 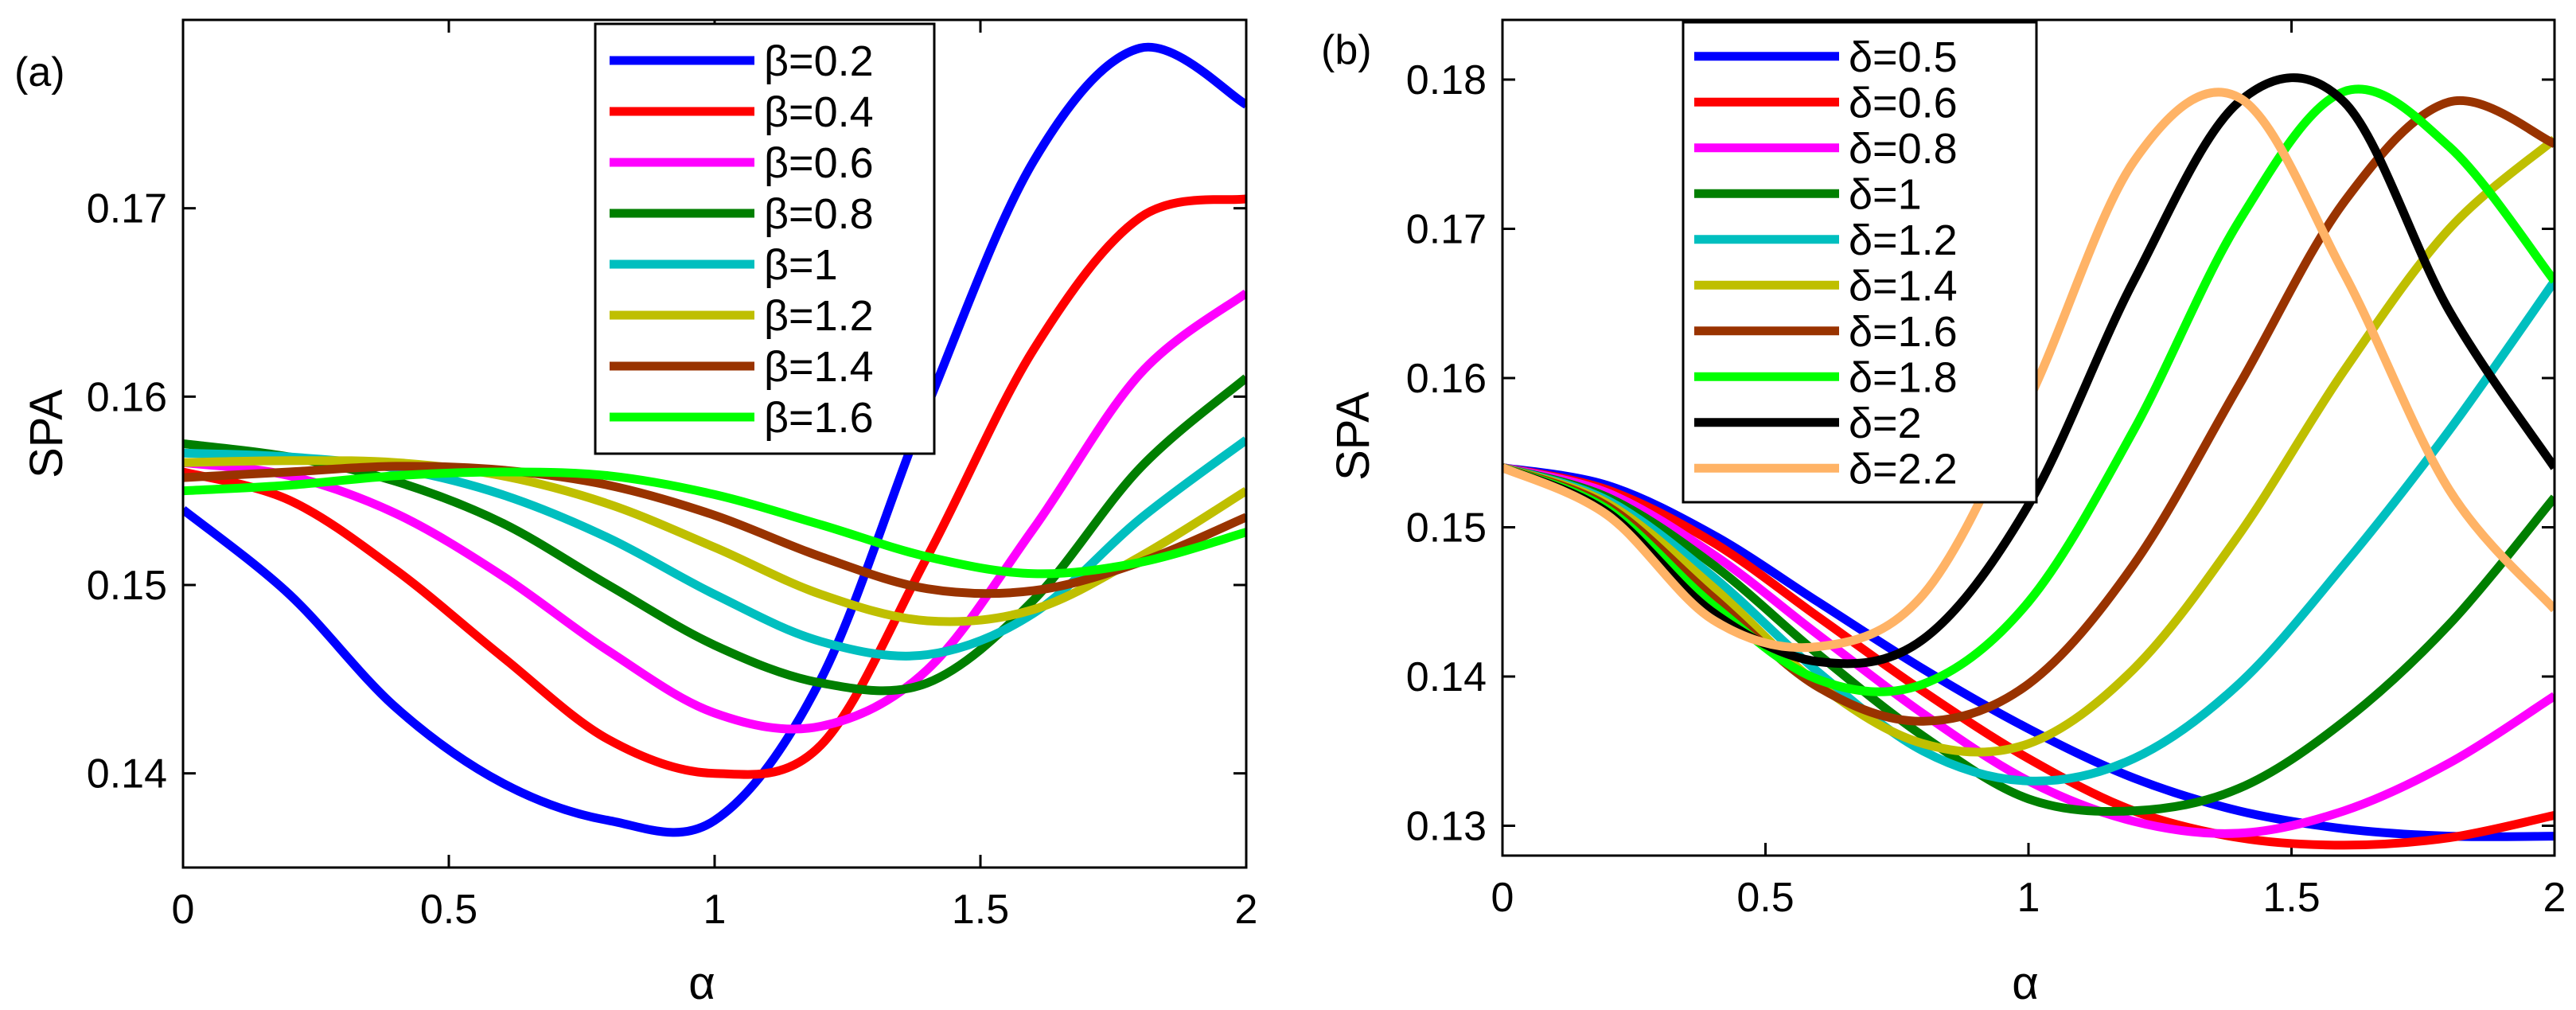 I want to click on legend-label: β=1.2, so click(x=819, y=316).